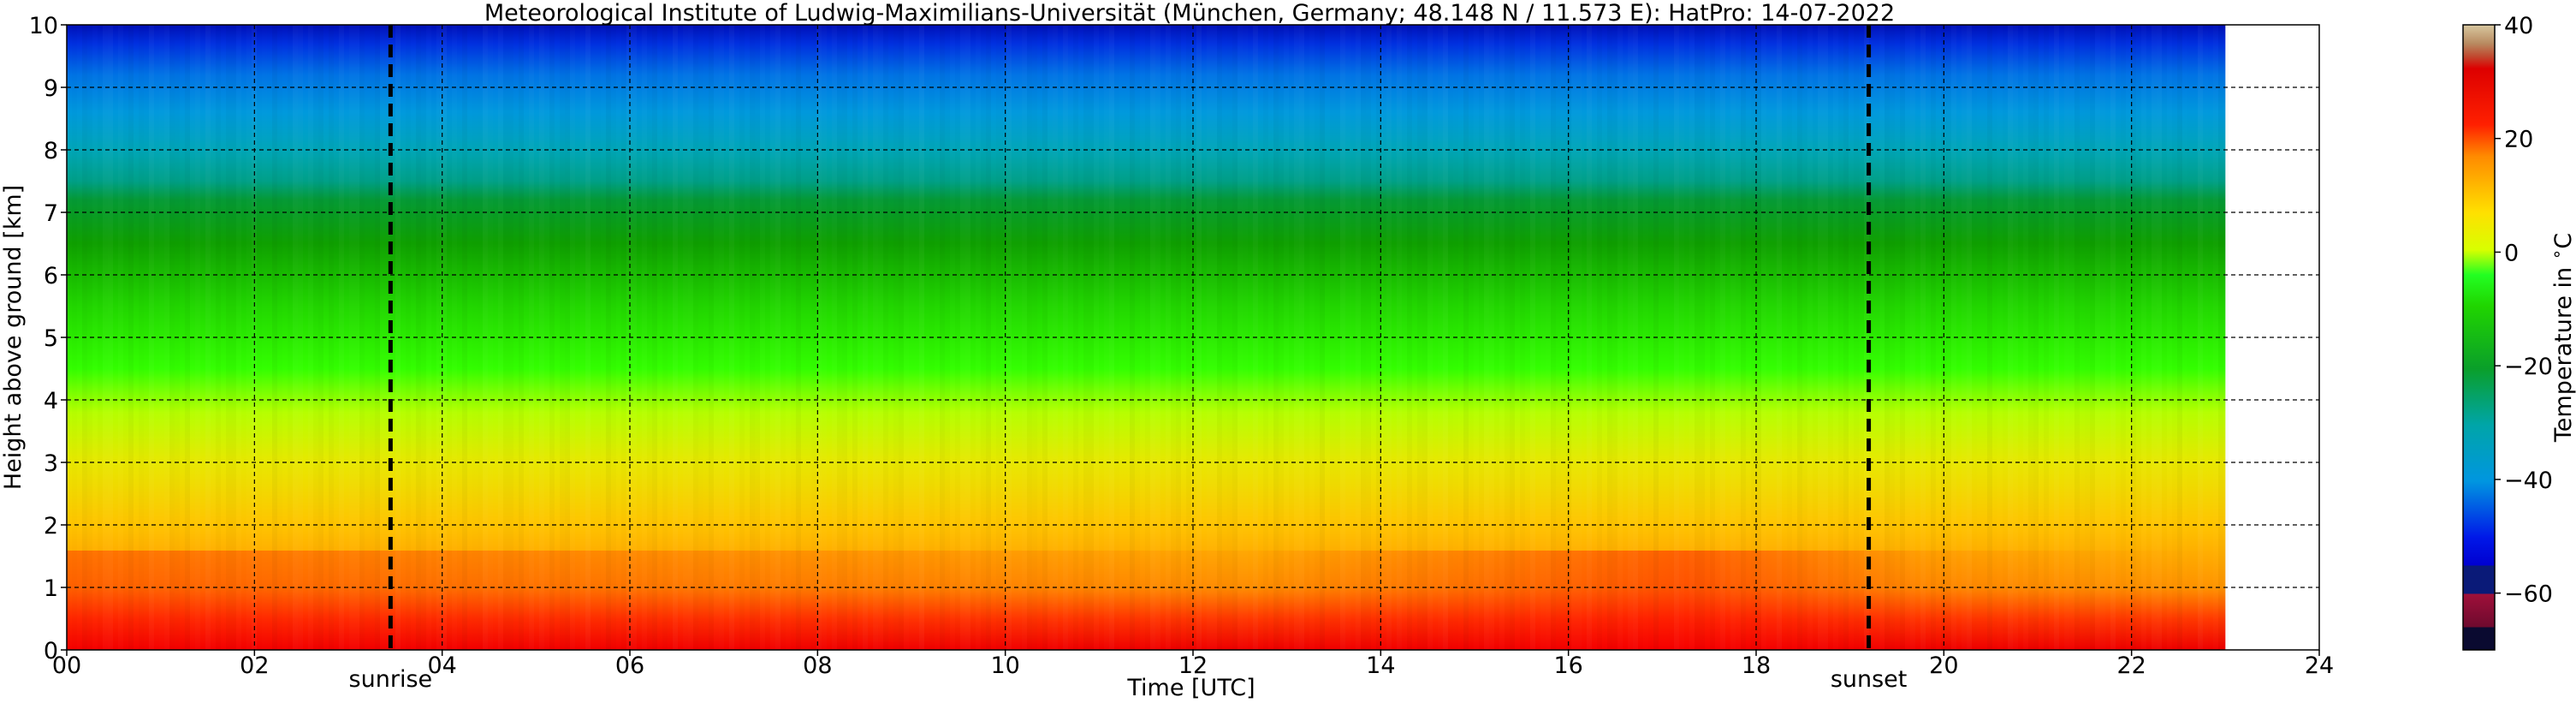  I want to click on y-tick-label: 9, so click(51, 88).